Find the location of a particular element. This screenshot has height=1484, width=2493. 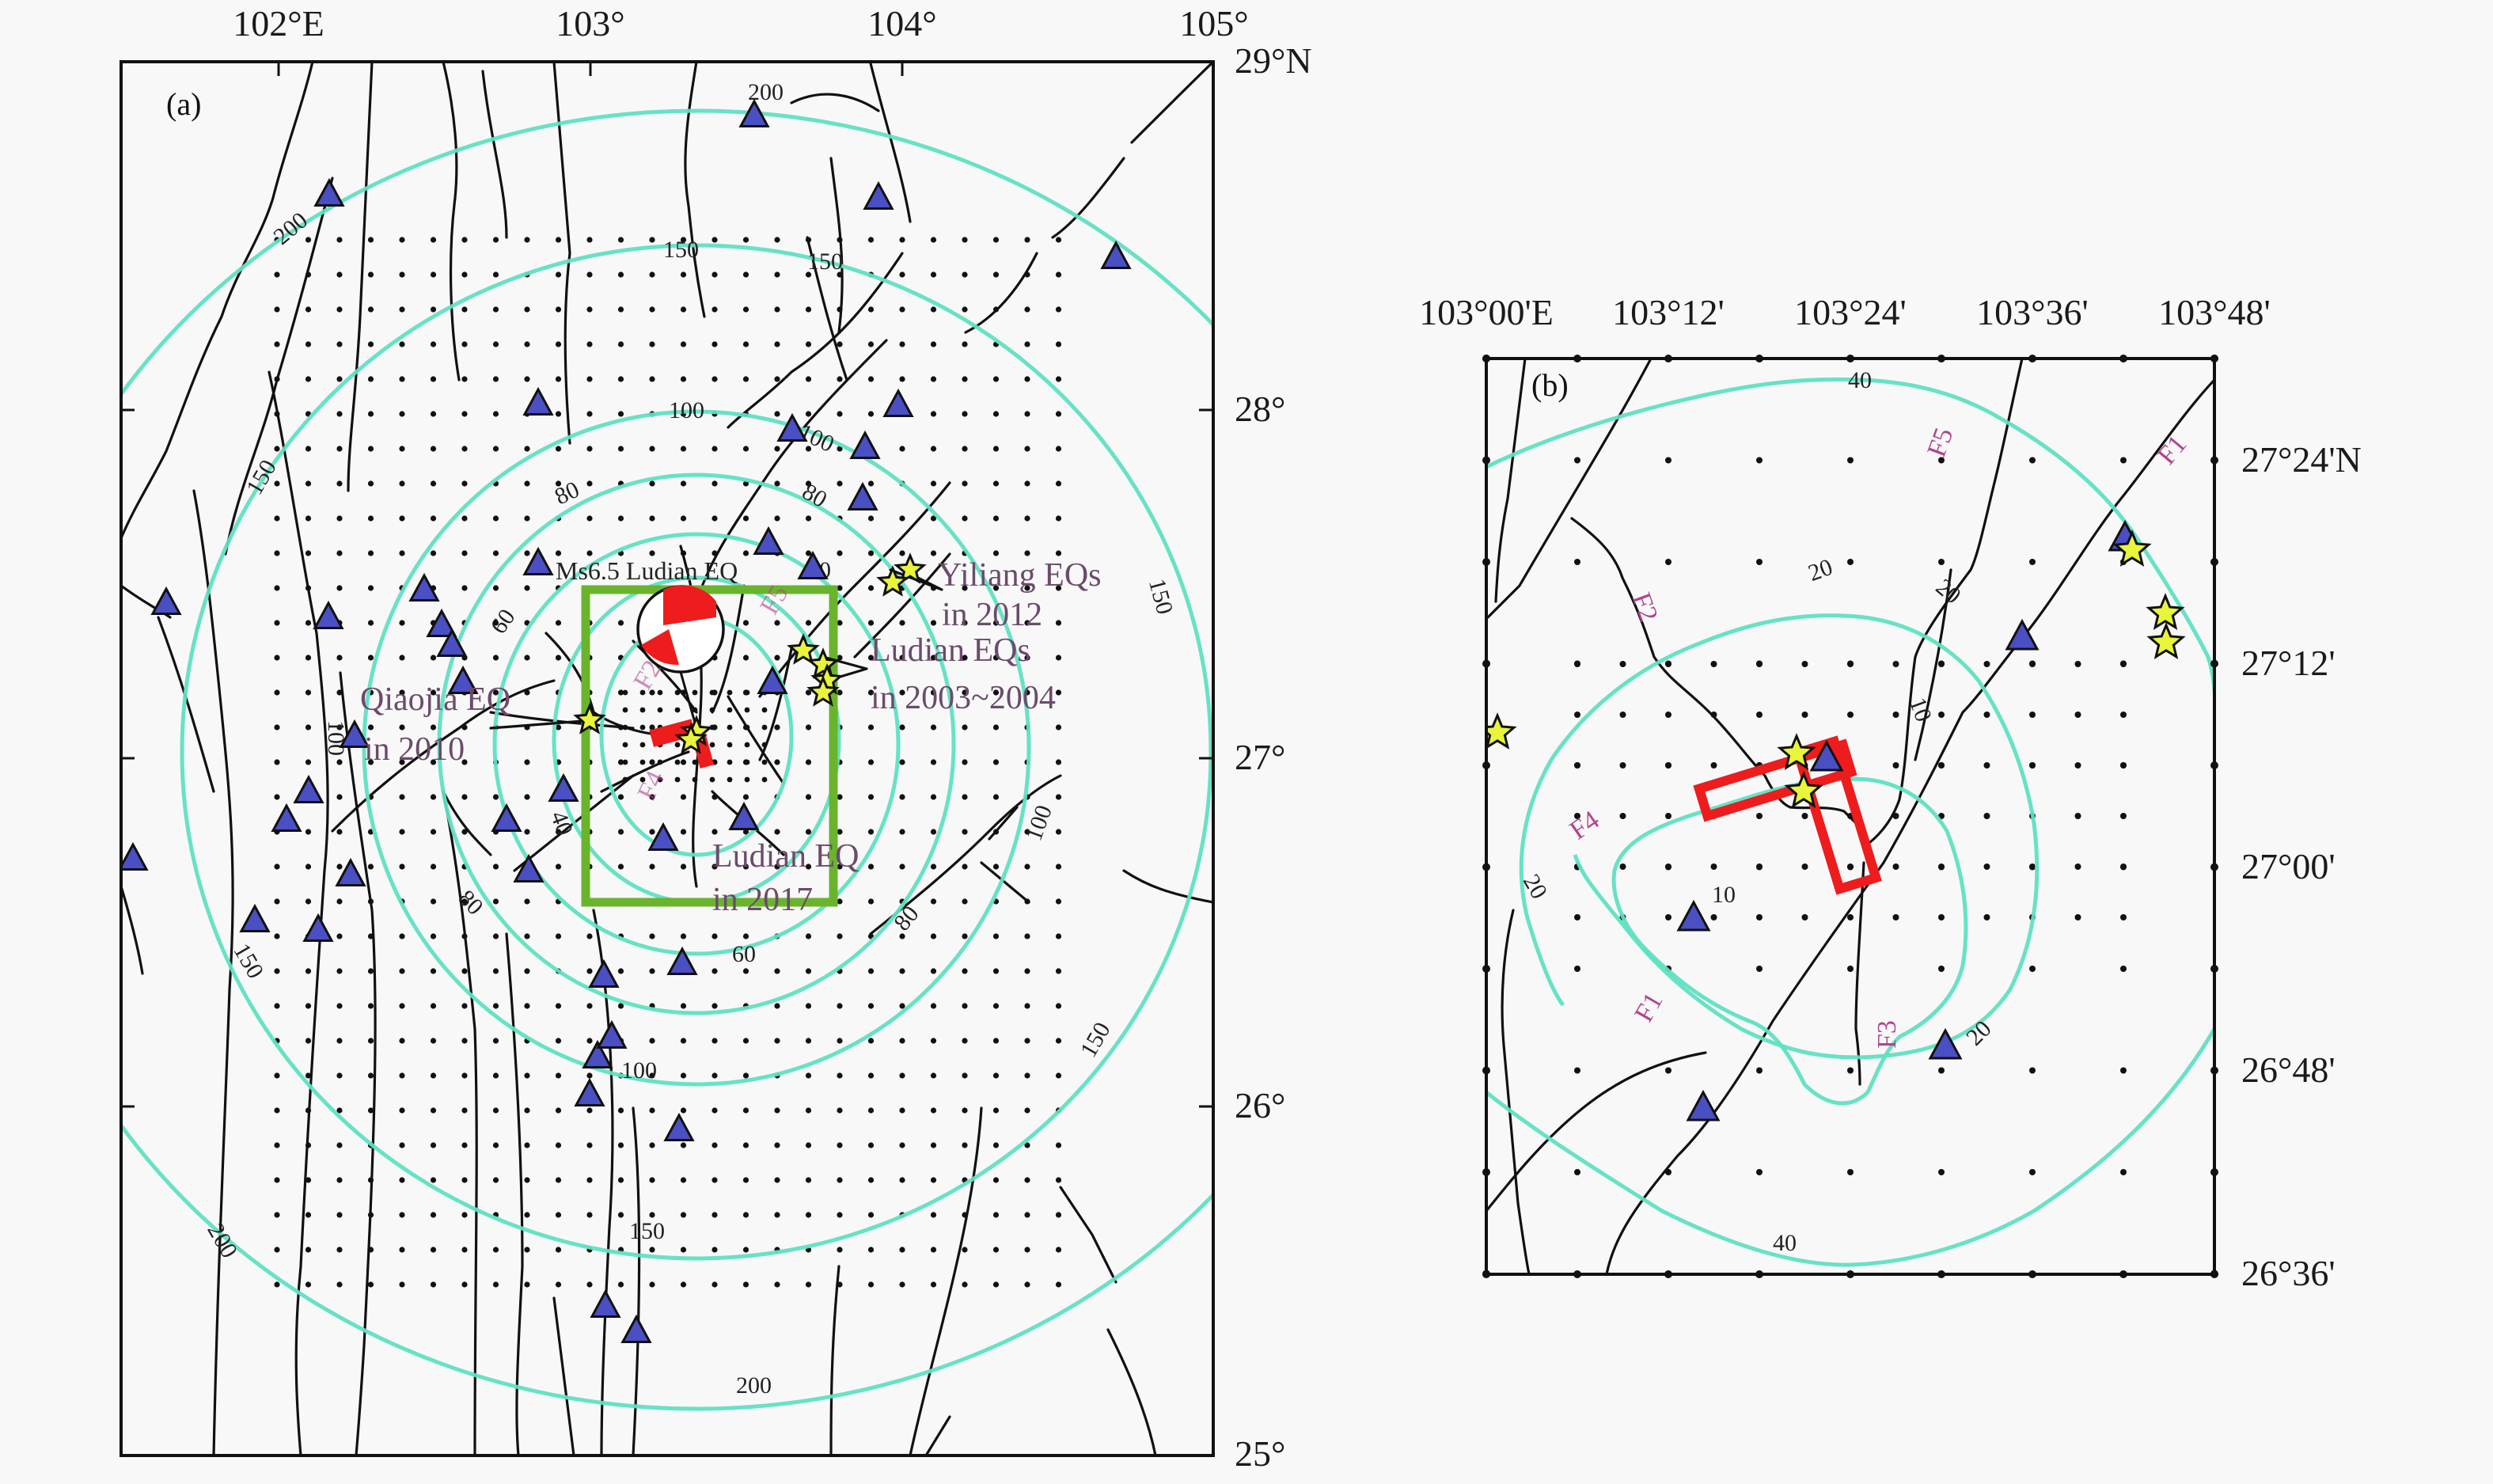

panel-b-label: (b) is located at coordinates (1550, 385).